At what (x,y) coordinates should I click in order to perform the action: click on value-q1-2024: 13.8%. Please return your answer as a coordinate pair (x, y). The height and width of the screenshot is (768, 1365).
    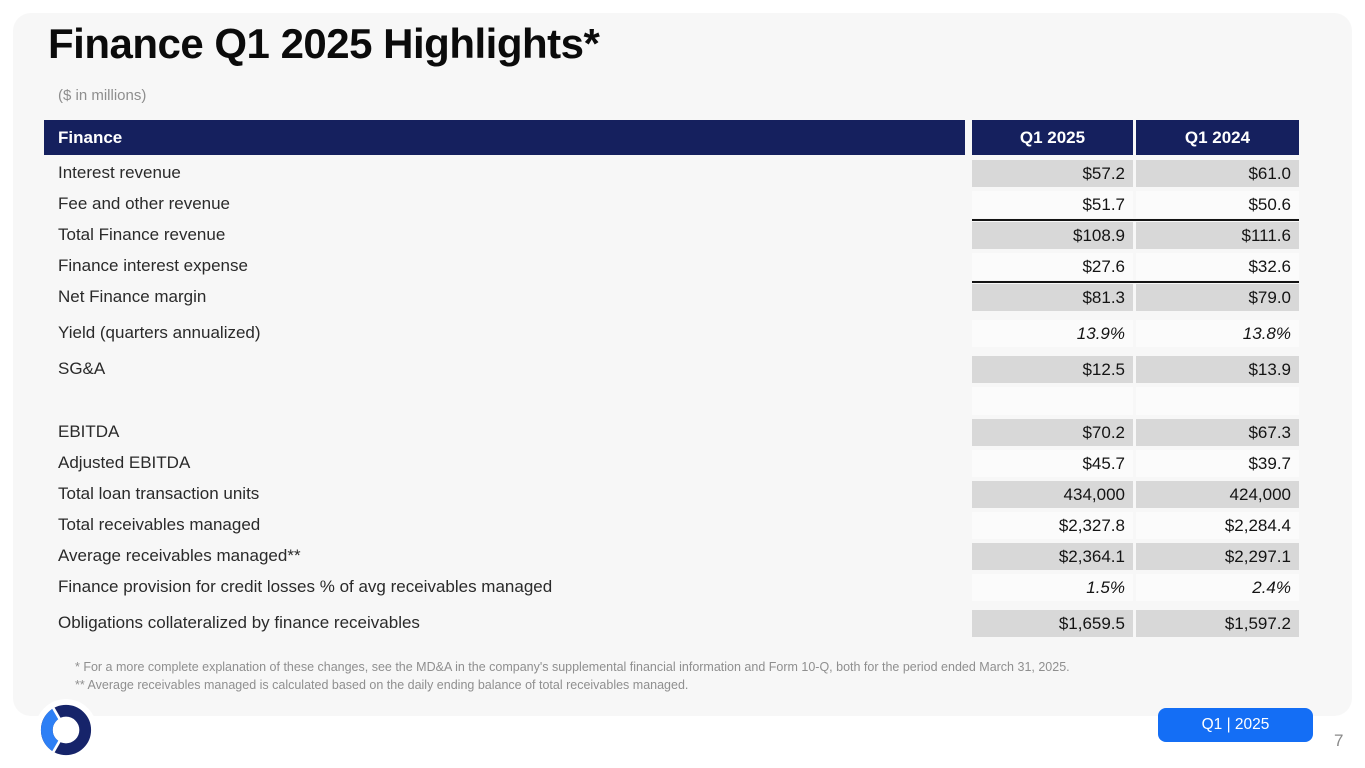
    Looking at the image, I should click on (1217, 333).